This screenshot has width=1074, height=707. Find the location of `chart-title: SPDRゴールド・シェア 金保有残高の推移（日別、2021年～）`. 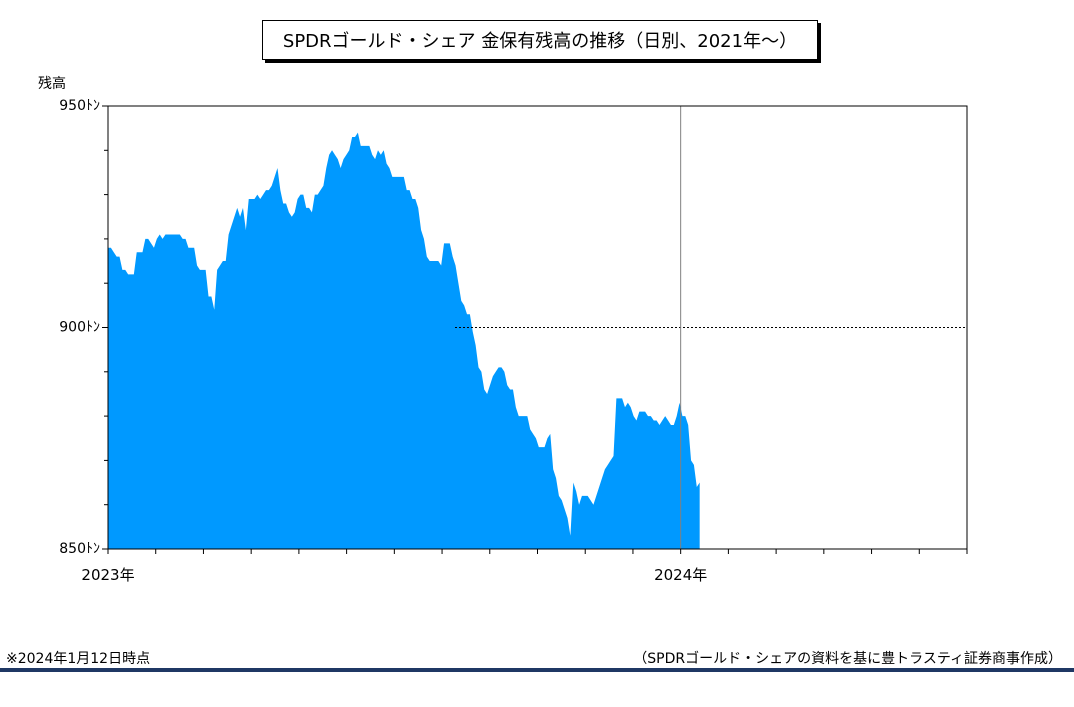

chart-title: SPDRゴールド・シェア 金保有残高の推移（日別、2021年～） is located at coordinates (540, 40).